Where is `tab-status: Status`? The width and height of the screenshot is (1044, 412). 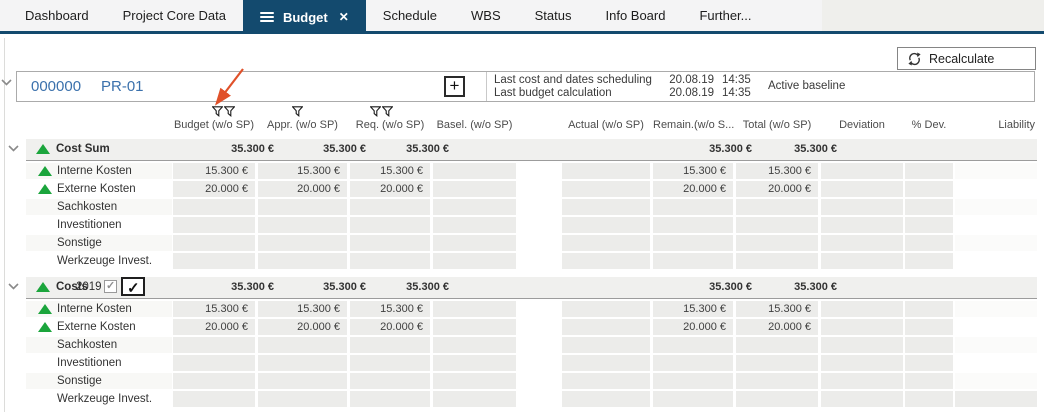 tab-status: Status is located at coordinates (553, 15).